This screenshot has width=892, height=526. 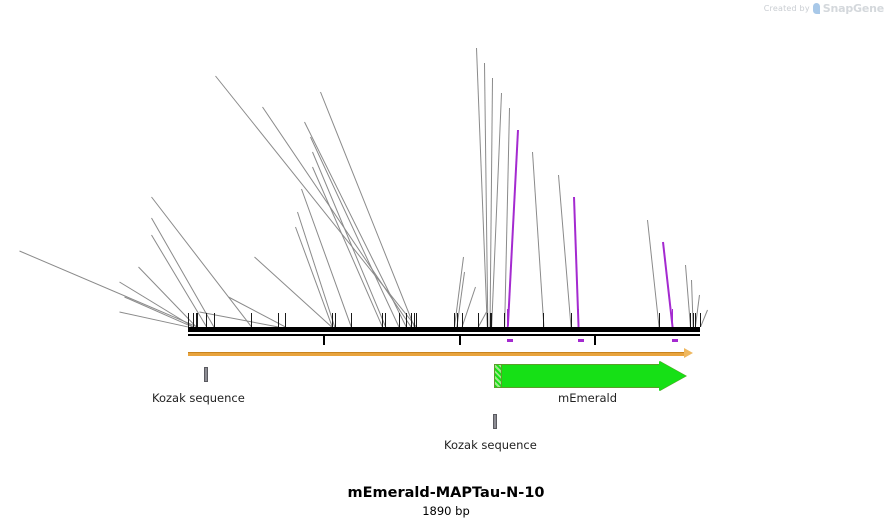 What do you see at coordinates (130, 262) in the screenshot?
I see `restriction-site-label-bglii` at bounding box center [130, 262].